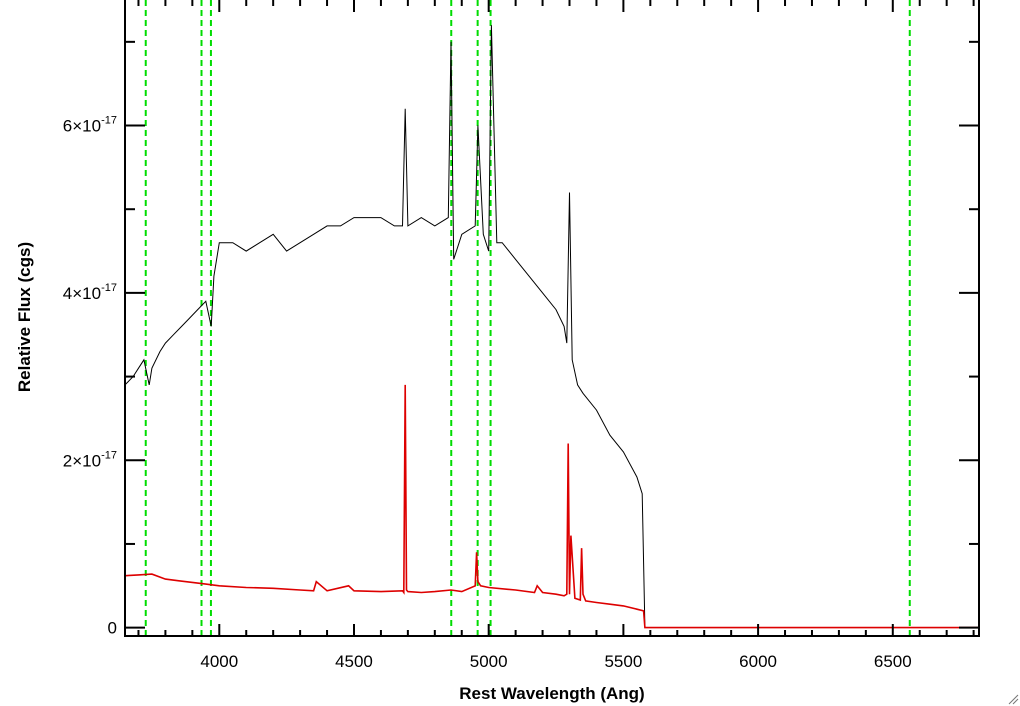 The height and width of the screenshot is (706, 1020). What do you see at coordinates (90, 292) in the screenshot?
I see `y-tick-label: 4×10⁻¹⁷` at bounding box center [90, 292].